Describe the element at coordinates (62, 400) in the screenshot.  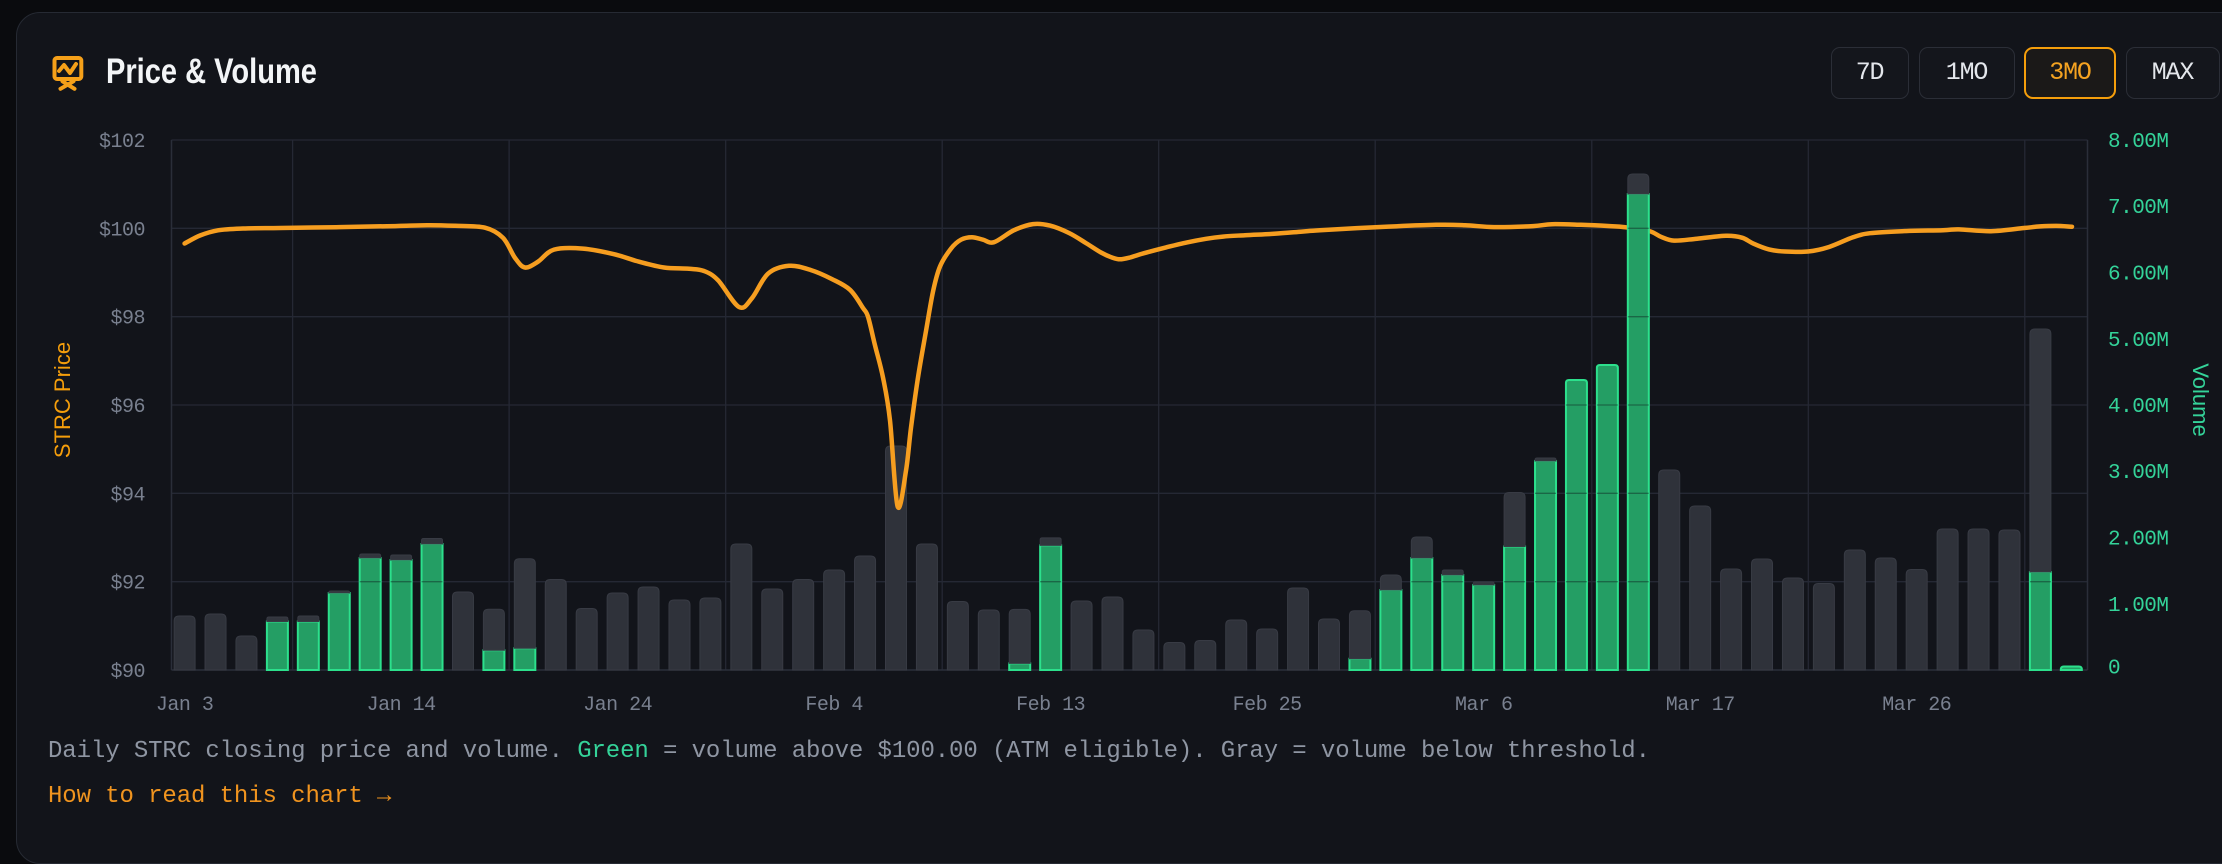
I see `svg-text: STRC Price` at that location.